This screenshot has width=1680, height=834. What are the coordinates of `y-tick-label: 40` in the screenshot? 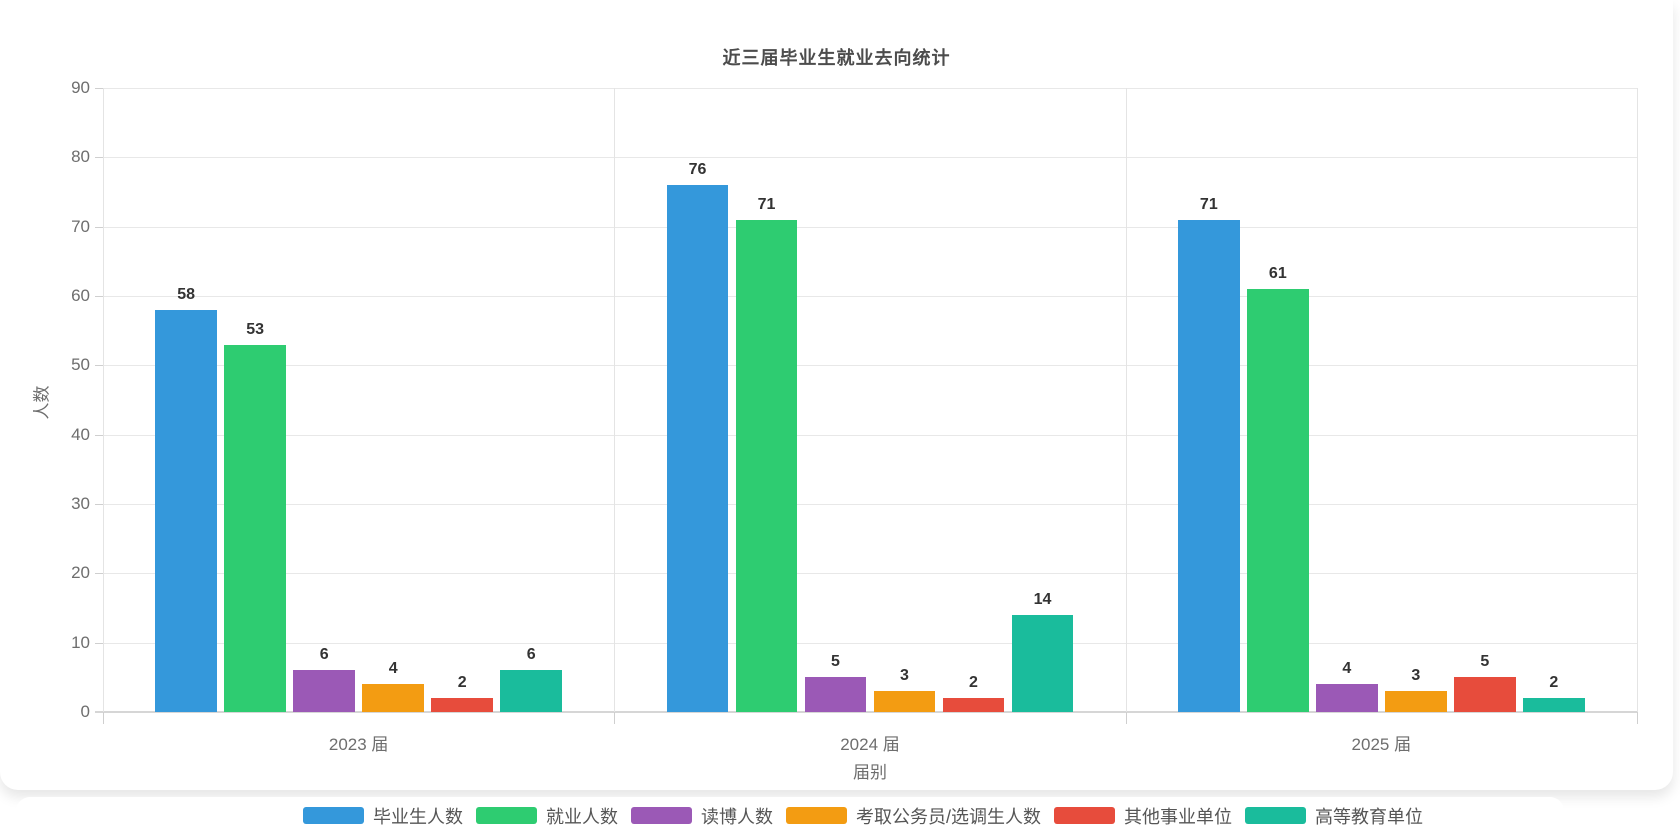 It's located at (80, 434).